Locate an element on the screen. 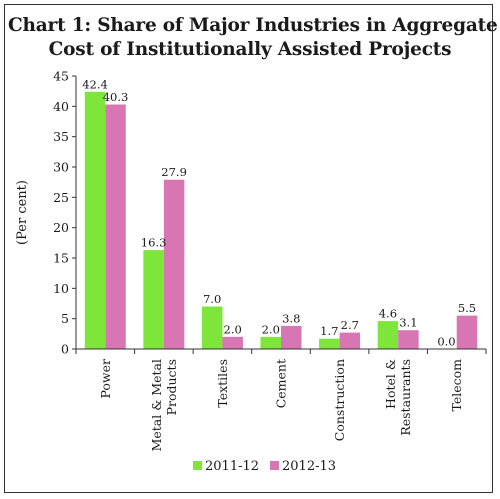  y-tick-label: 15 is located at coordinates (61, 258).